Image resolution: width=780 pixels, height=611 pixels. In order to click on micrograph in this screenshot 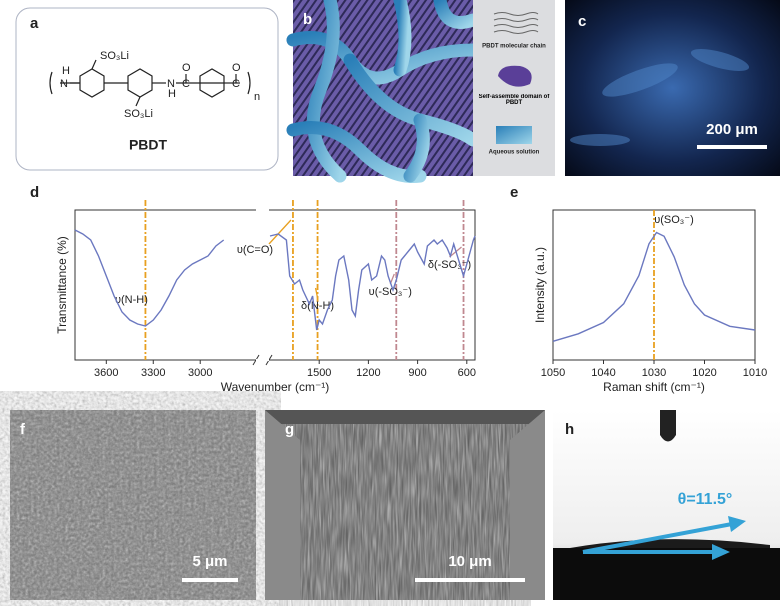, I will do `click(672, 88)`.